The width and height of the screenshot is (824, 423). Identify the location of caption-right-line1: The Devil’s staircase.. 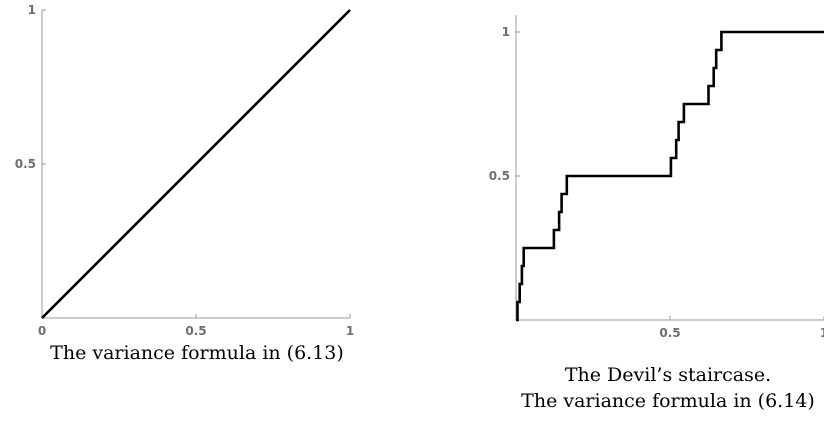
(668, 375).